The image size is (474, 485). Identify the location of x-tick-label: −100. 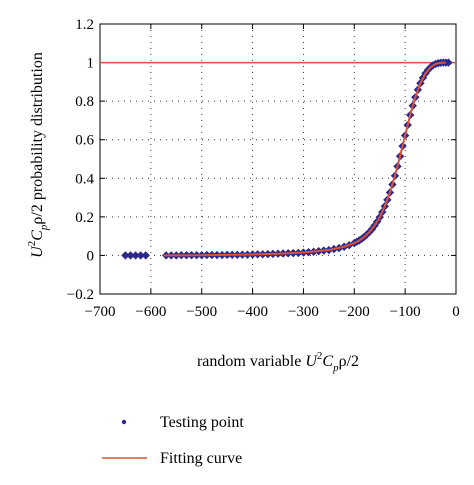
(405, 312).